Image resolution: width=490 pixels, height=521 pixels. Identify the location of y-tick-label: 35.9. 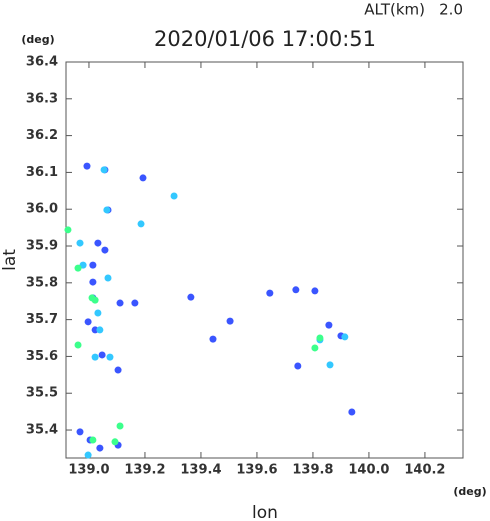
(42, 246).